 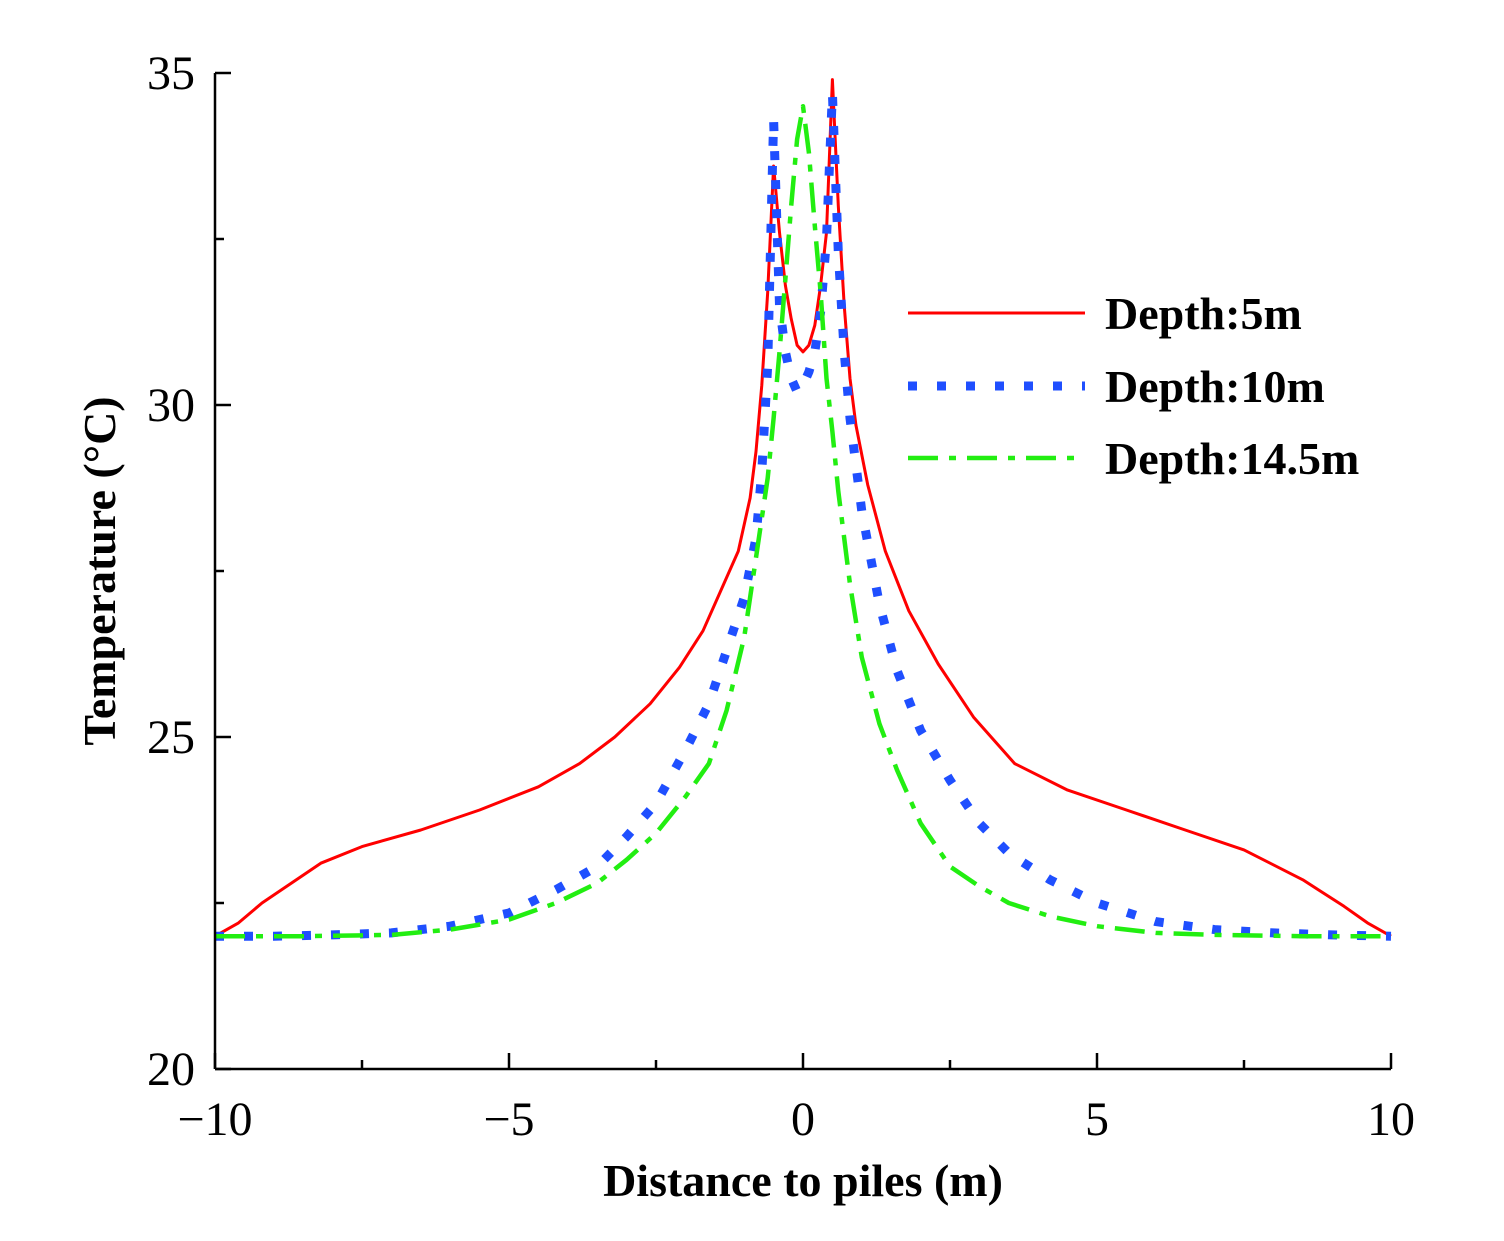 I want to click on legend-label-2: Depth:10m, so click(x=1215, y=386).